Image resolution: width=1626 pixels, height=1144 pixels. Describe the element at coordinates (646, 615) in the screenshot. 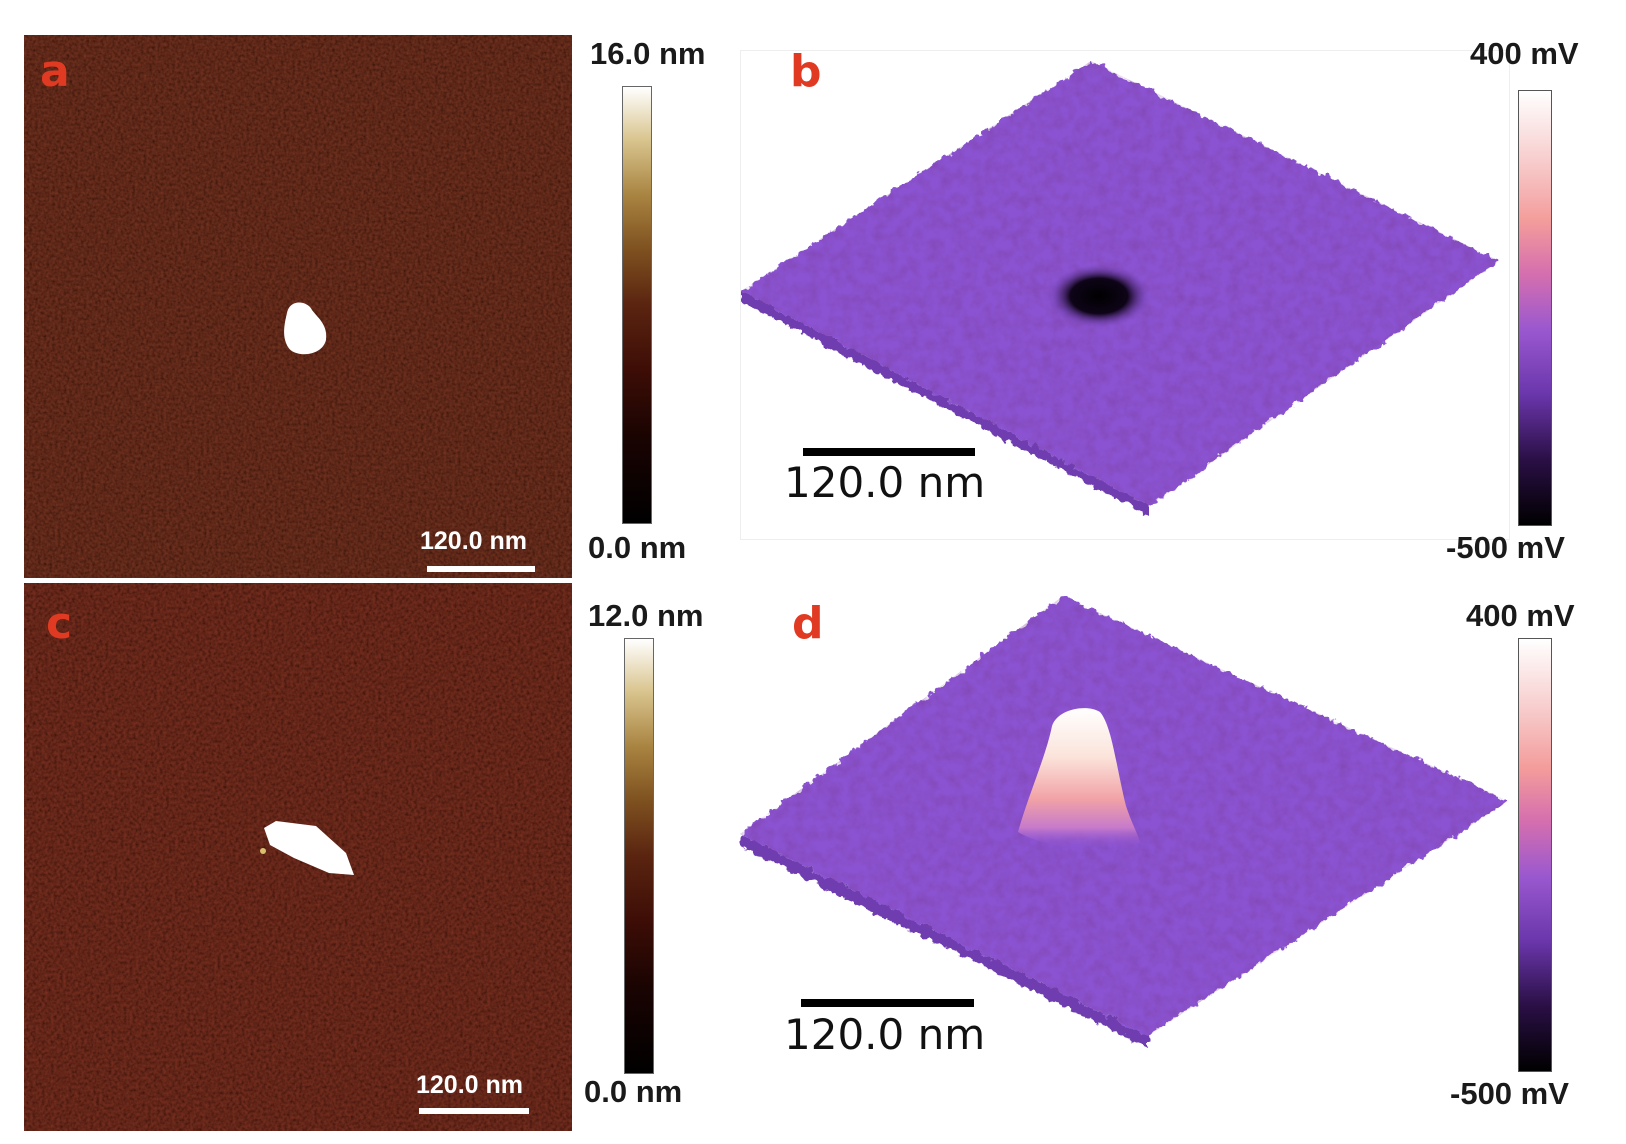

I see `colorbar-max-label-c: 12.0 nm` at that location.